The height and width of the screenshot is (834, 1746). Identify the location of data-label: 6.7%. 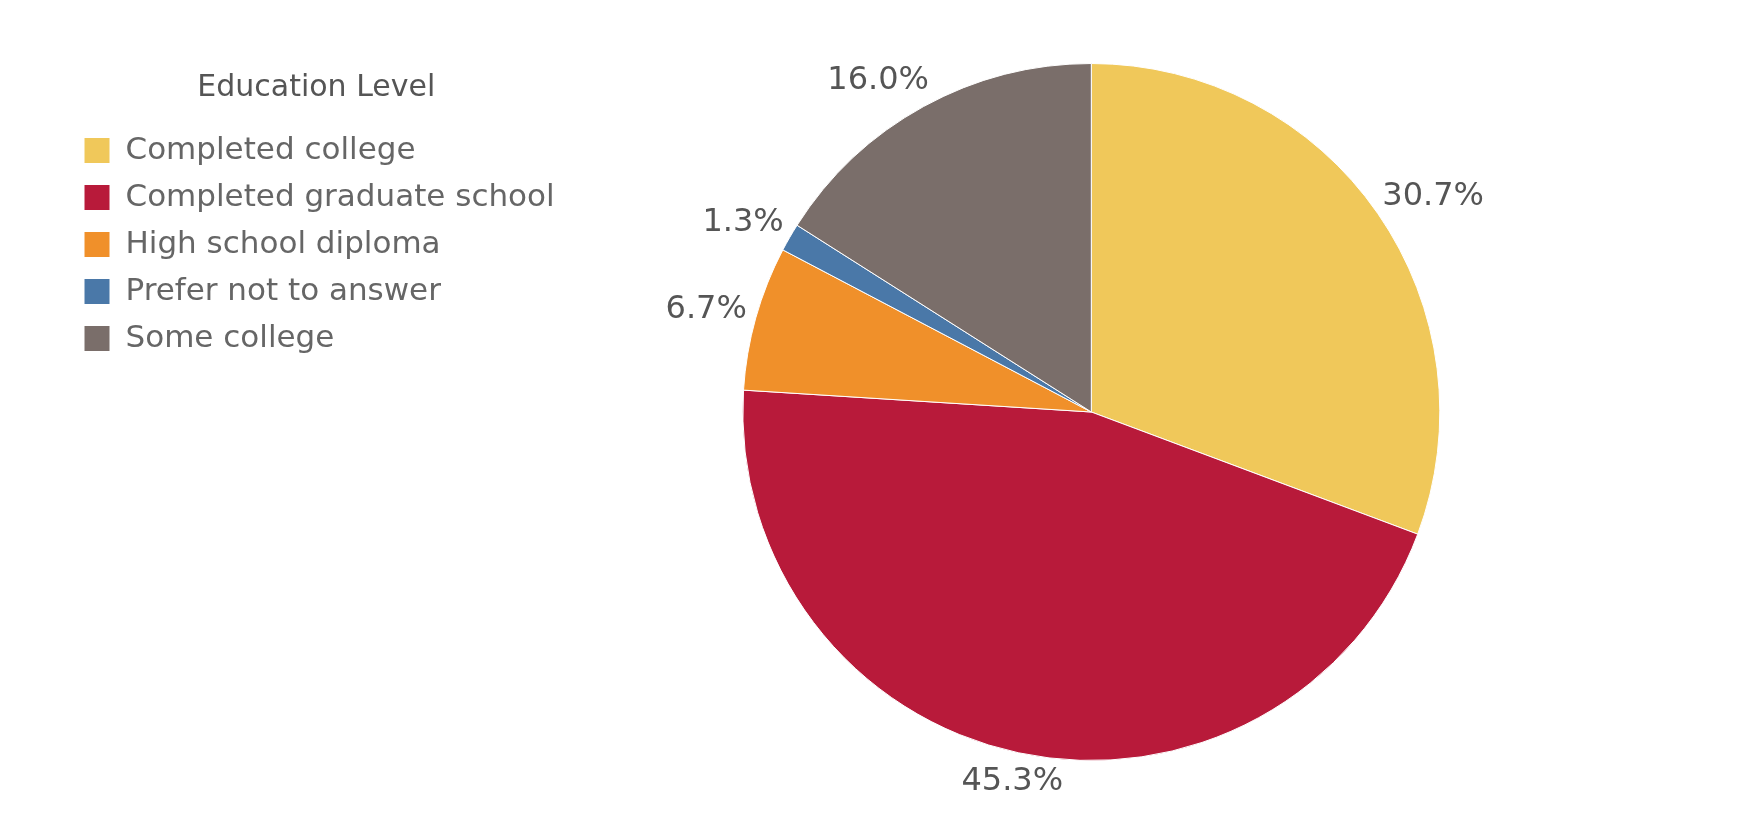
(706, 307).